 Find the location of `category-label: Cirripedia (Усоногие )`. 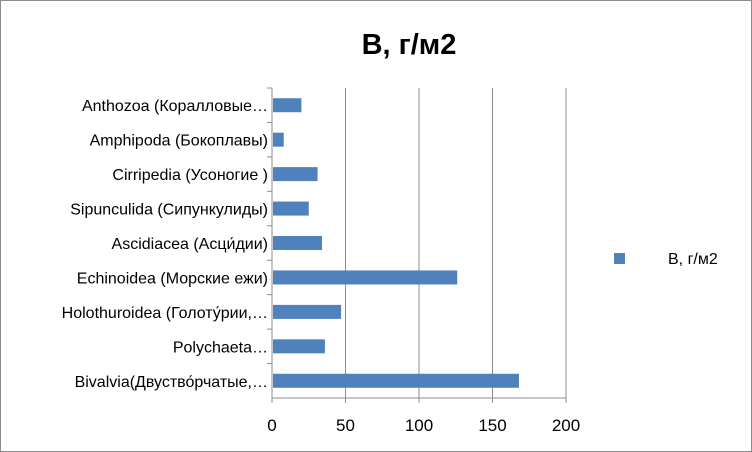

category-label: Cirripedia (Усоногие ) is located at coordinates (190, 175).